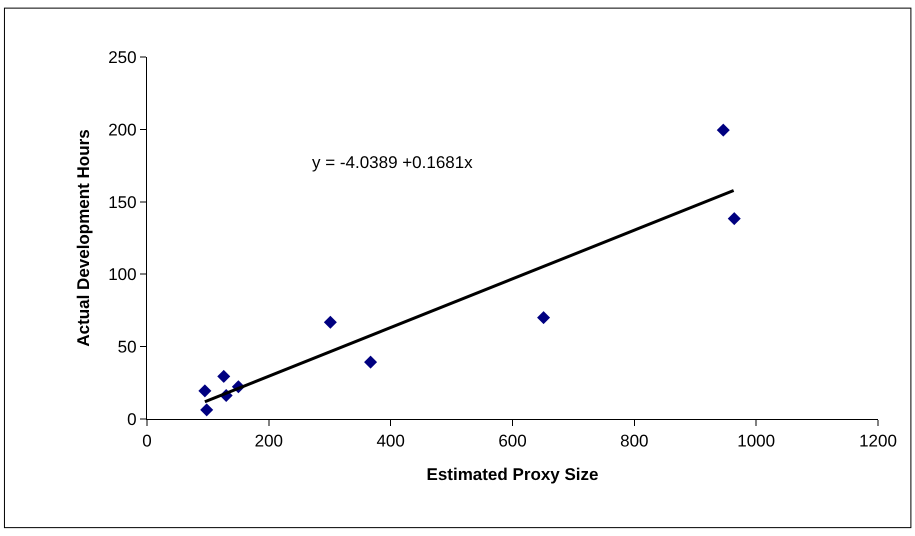 The image size is (915, 536). Describe the element at coordinates (147, 440) in the screenshot. I see `x-tick-label: 0` at that location.